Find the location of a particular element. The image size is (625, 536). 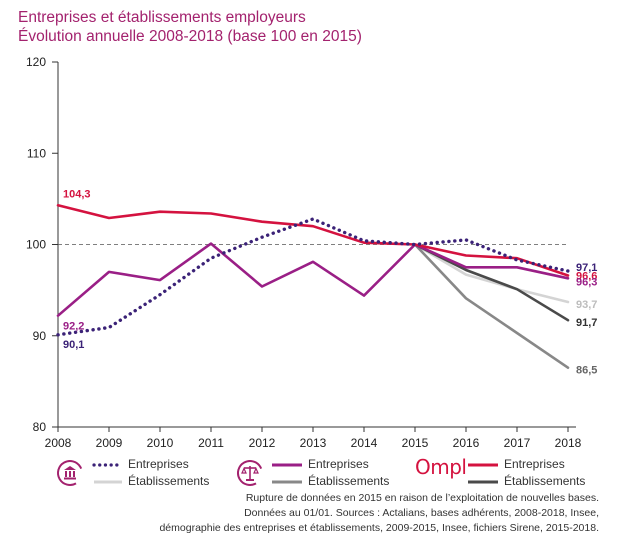

legend-line-bank-entreprises is located at coordinates (108, 465).